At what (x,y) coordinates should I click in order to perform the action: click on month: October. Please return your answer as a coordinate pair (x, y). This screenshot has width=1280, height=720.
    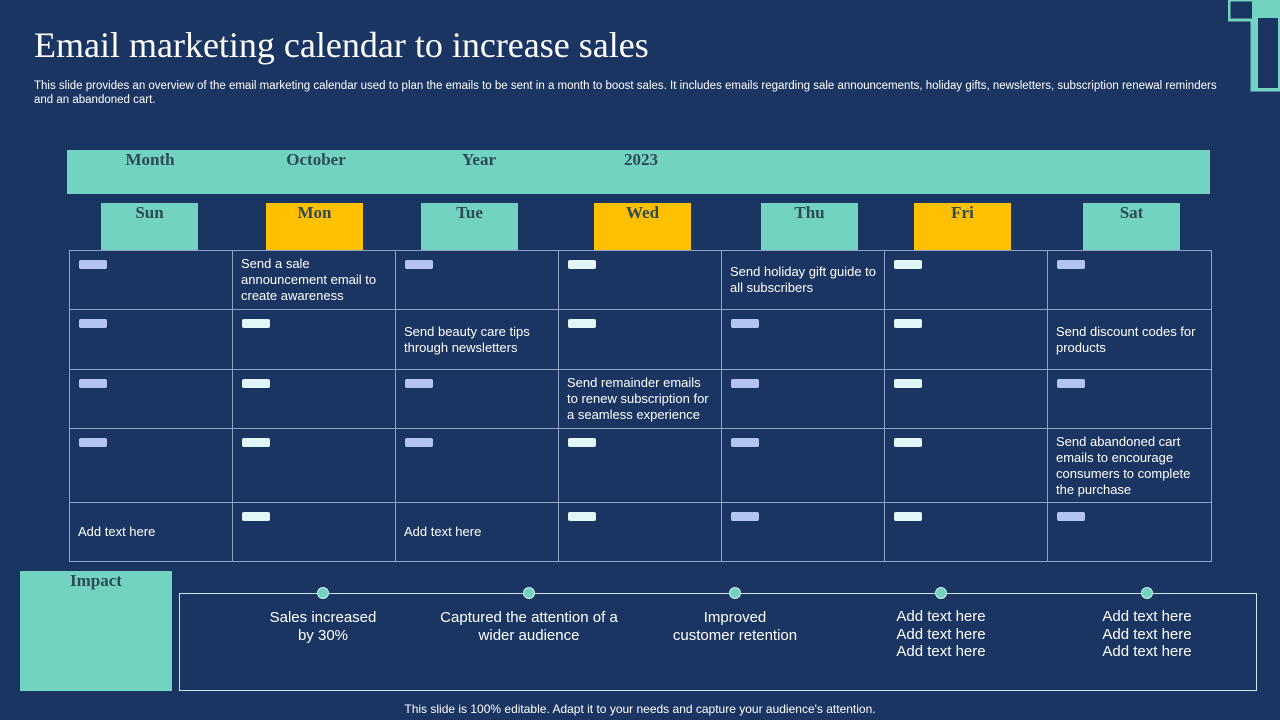
    Looking at the image, I should click on (316, 159).